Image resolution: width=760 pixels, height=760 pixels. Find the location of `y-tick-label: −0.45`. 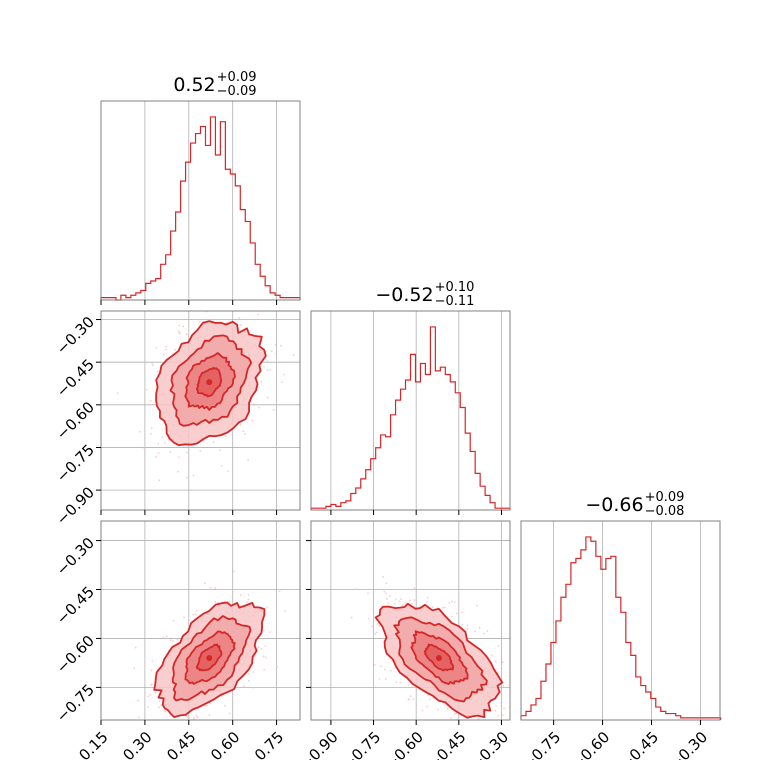

y-tick-label: −0.45 is located at coordinates (75, 605).